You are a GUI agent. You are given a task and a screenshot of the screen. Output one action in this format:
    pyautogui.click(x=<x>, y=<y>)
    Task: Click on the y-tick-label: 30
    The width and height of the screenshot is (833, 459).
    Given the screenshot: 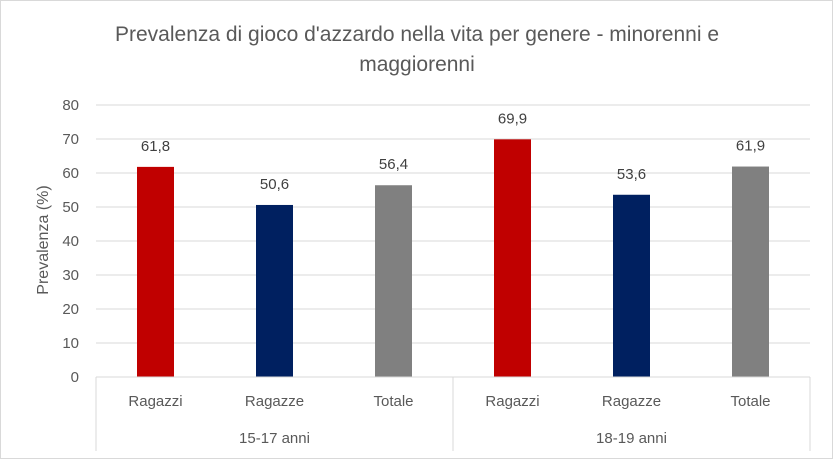 What is the action you would take?
    pyautogui.click(x=70, y=275)
    